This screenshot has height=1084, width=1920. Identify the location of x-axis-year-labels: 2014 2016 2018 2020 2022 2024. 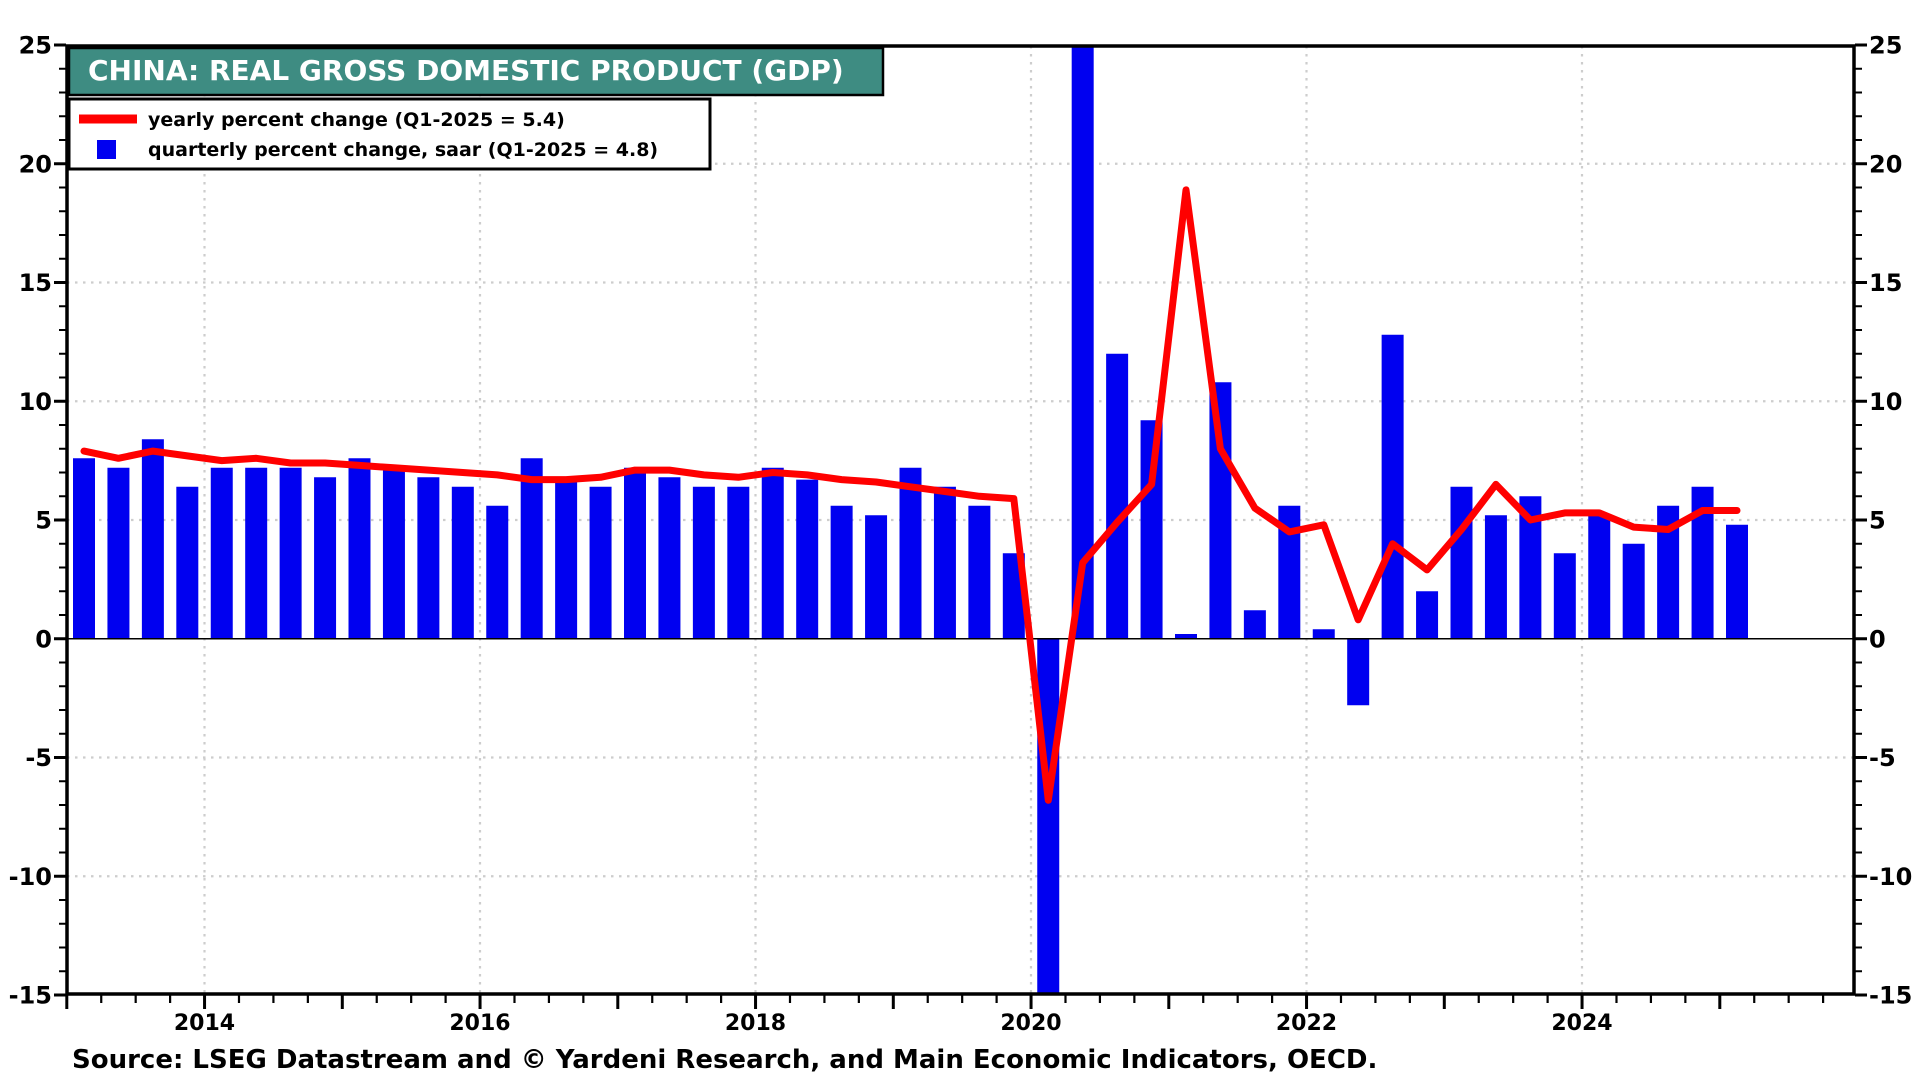
(893, 1023).